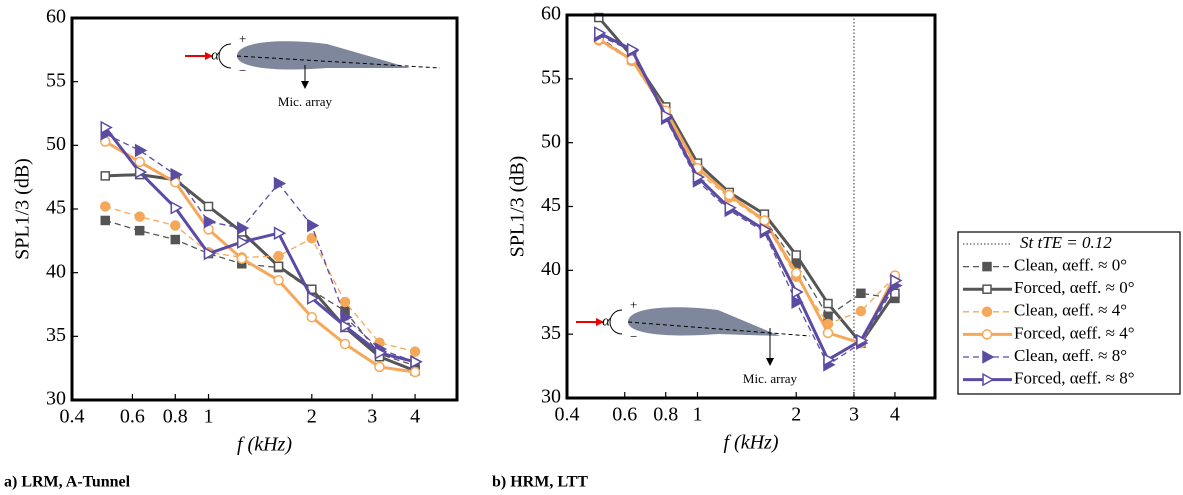 This screenshot has height=495, width=1183. What do you see at coordinates (242, 70) in the screenshot?
I see `minus-label: −` at bounding box center [242, 70].